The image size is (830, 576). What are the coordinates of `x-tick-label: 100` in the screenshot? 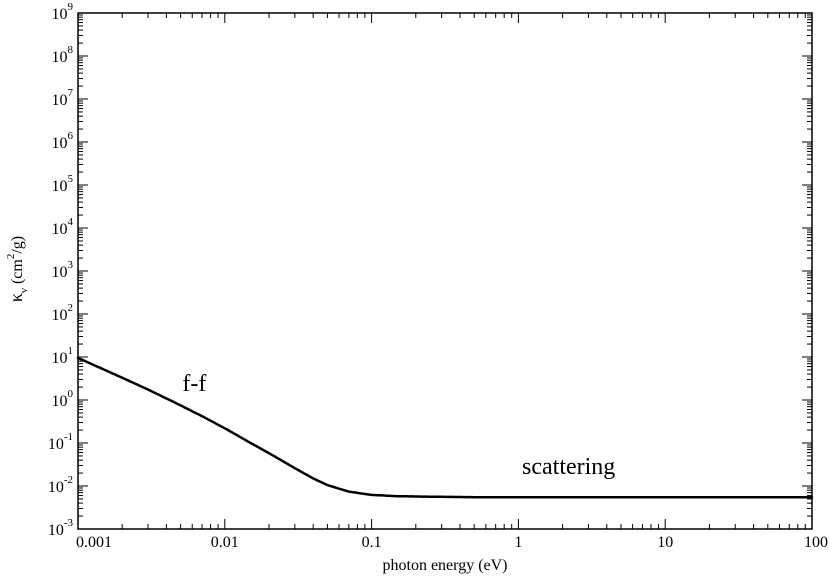 It's located at (816, 542).